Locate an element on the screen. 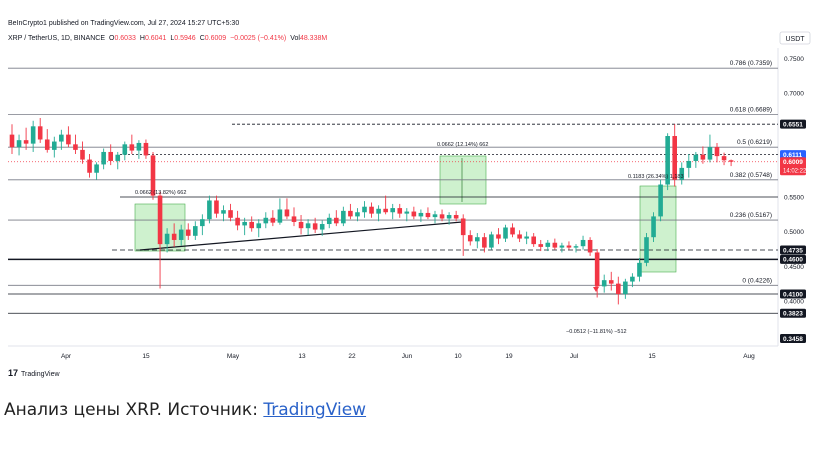 This screenshot has width=831, height=461. price-badge-label-0: 0.6551 is located at coordinates (793, 124).